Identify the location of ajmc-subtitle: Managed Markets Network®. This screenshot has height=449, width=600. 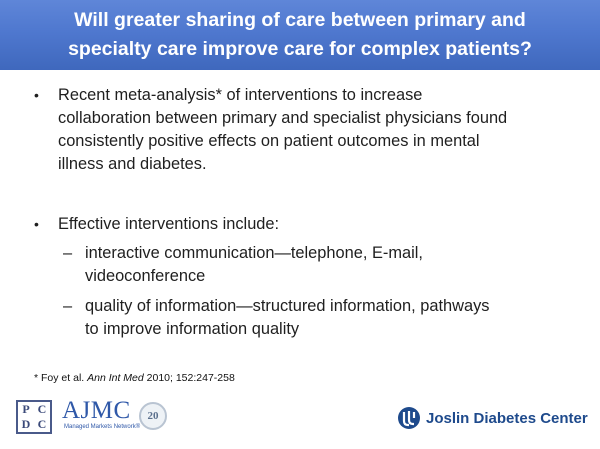
(102, 427).